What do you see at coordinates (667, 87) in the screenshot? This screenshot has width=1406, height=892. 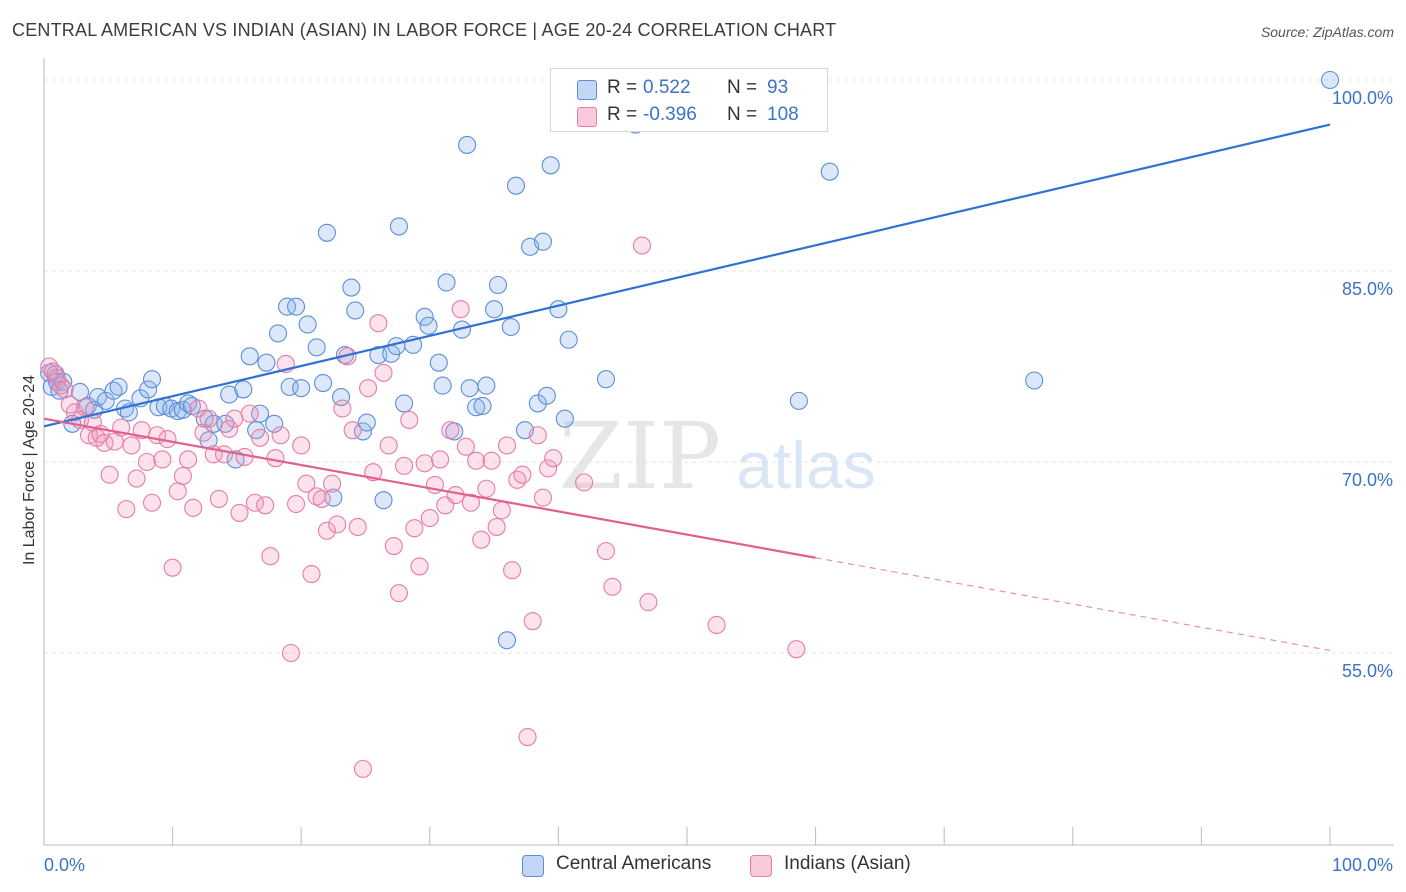 I see `legend-r-value: 0.522` at bounding box center [667, 87].